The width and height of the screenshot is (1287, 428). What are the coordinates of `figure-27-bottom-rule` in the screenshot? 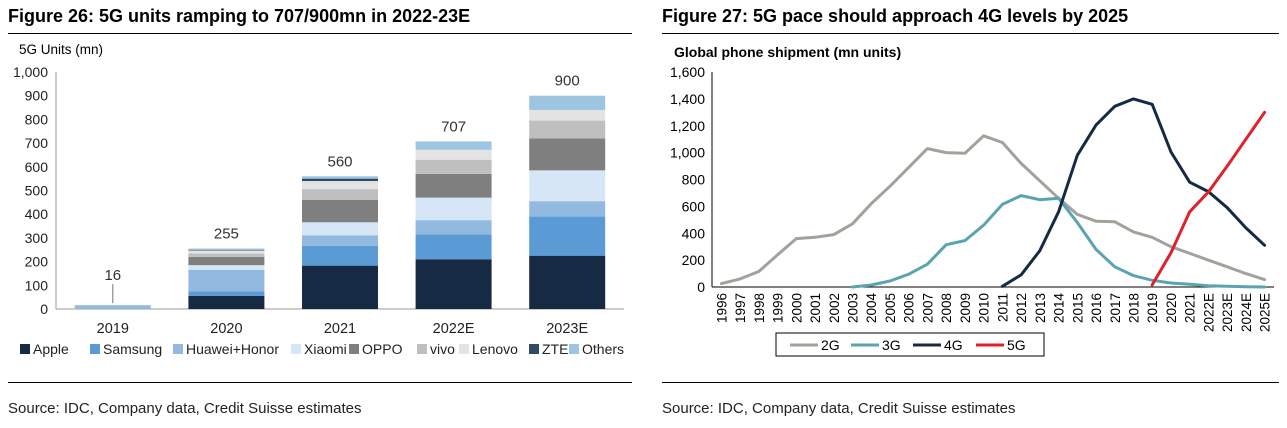 It's located at (970, 382).